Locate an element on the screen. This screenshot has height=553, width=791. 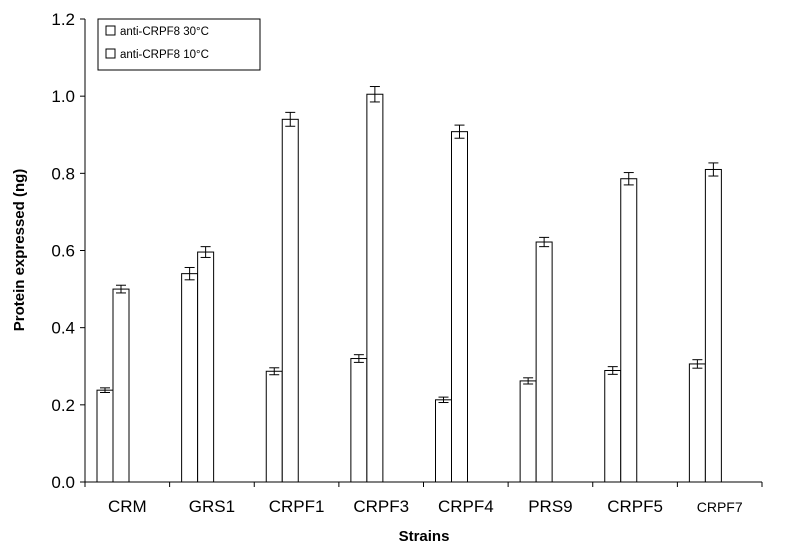
x-tick-label: CRPF3 is located at coordinates (381, 506).